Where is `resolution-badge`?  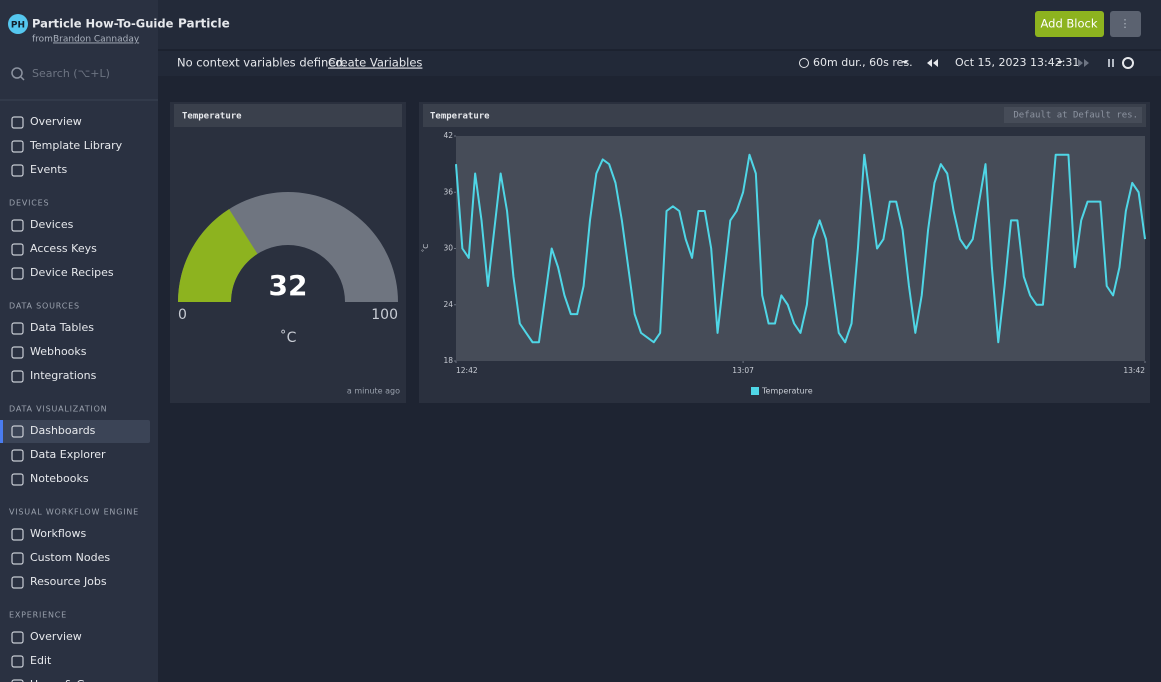
resolution-badge is located at coordinates (1073, 115).